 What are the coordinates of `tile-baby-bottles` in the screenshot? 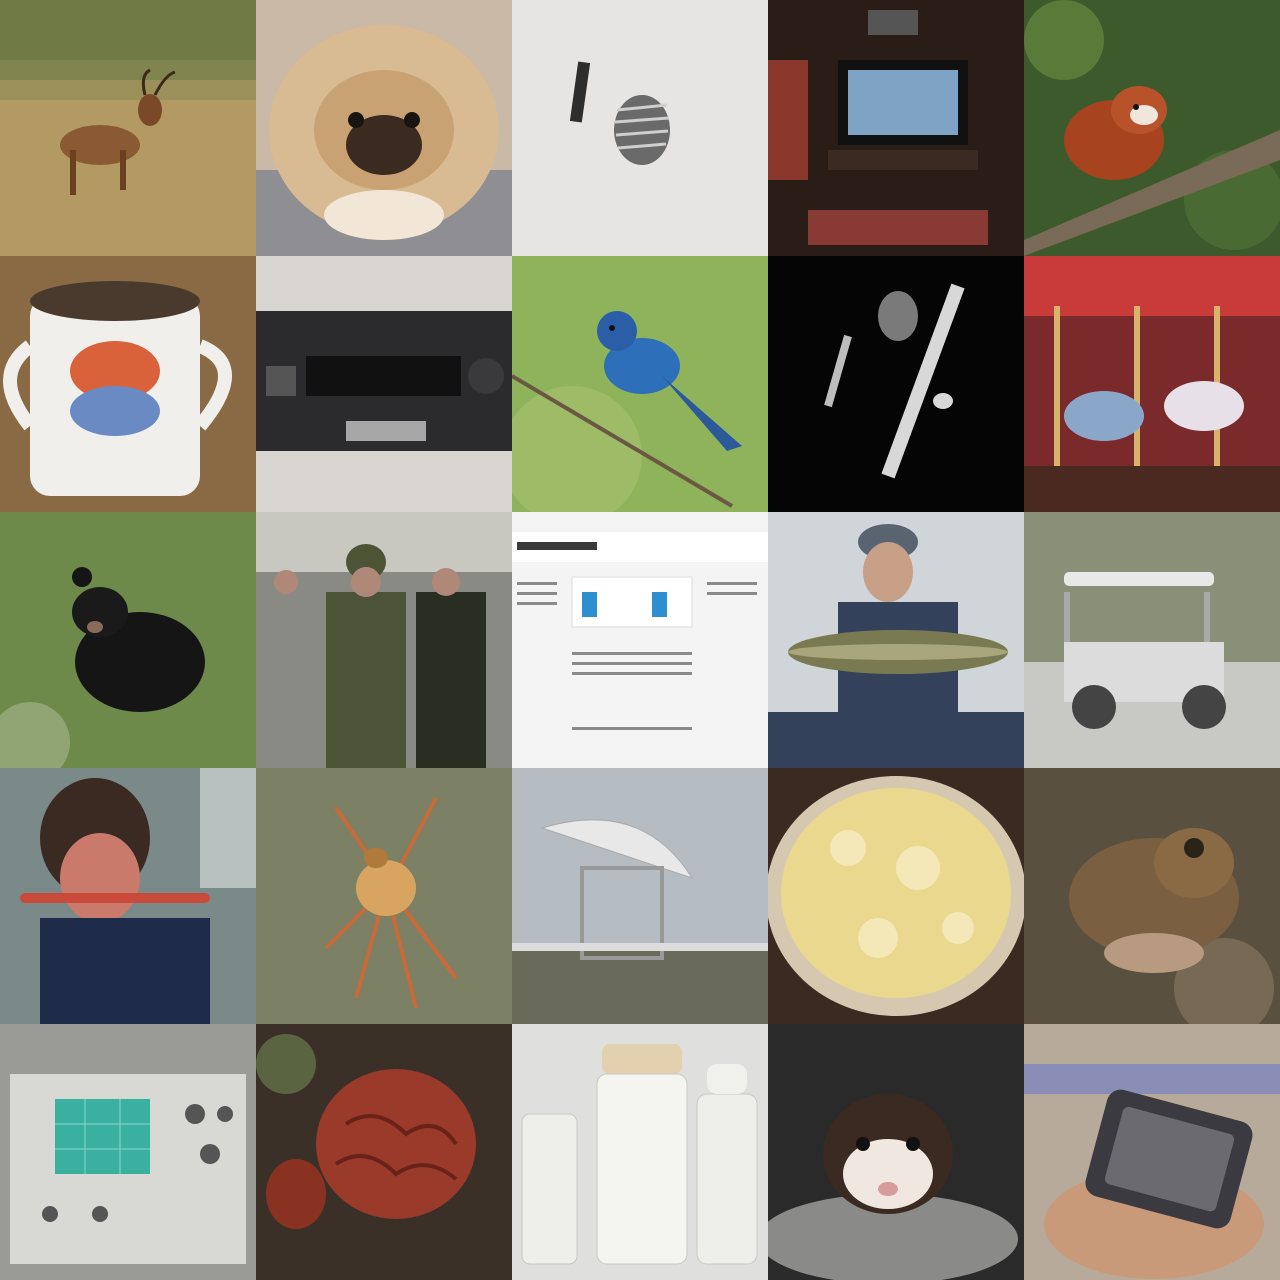 It's located at (640, 1152).